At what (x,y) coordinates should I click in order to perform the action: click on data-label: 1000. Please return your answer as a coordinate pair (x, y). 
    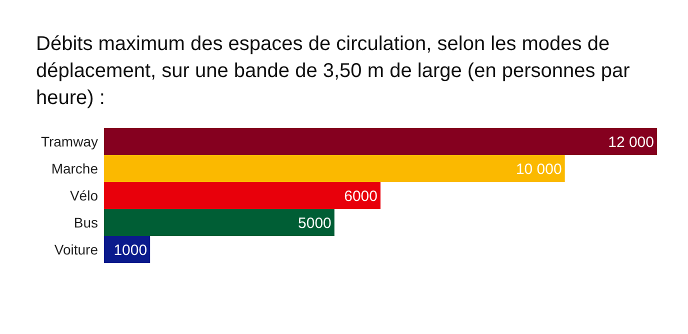
    Looking at the image, I should click on (131, 250).